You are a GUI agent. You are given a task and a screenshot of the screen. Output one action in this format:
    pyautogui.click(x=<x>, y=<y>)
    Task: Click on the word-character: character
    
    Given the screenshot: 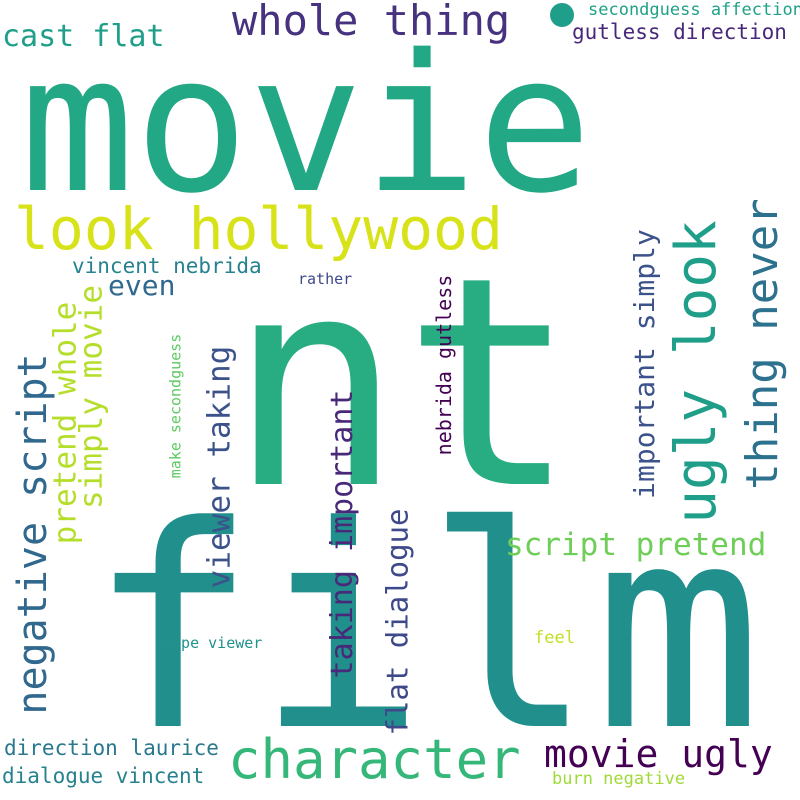 What is the action you would take?
    pyautogui.click(x=374, y=759)
    